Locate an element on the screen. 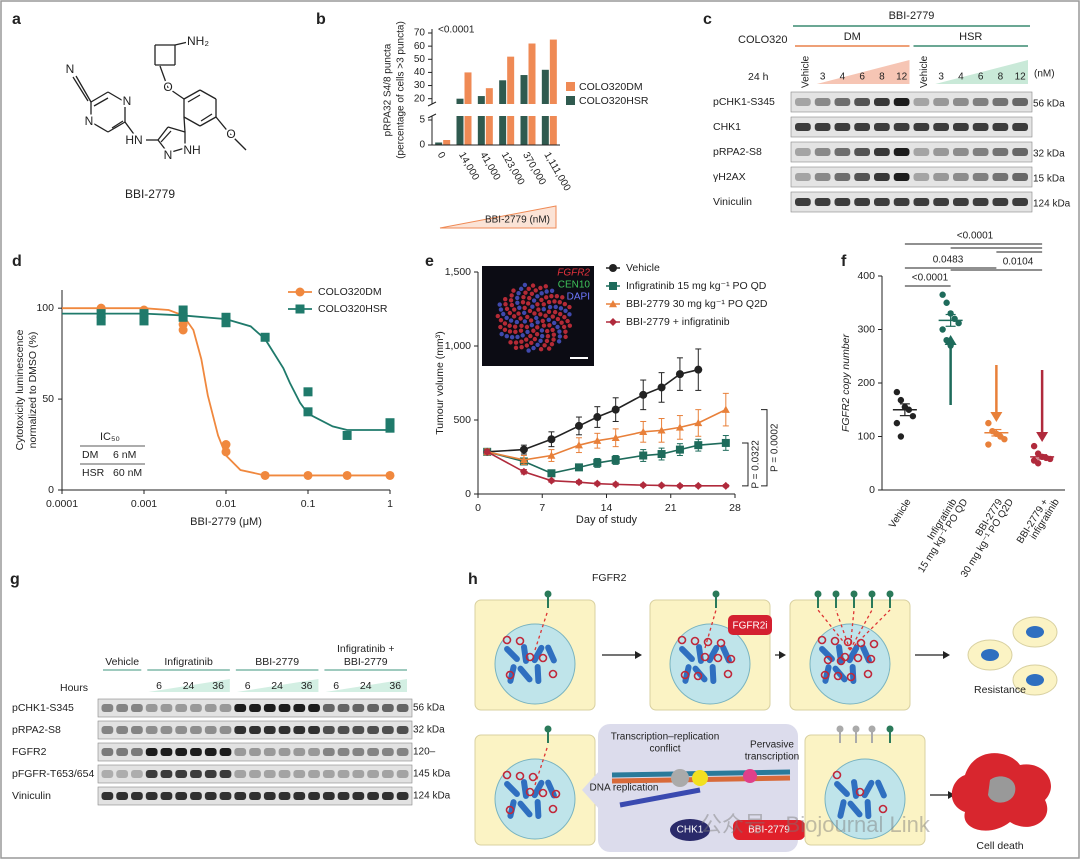 The image size is (1080, 859). inset-label: DAPI is located at coordinates (578, 297).